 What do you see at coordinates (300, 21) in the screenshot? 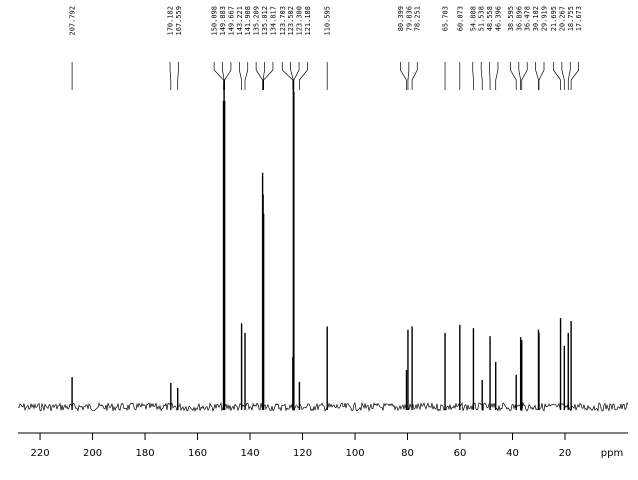
I see `peak-label: 123.300` at bounding box center [300, 21].